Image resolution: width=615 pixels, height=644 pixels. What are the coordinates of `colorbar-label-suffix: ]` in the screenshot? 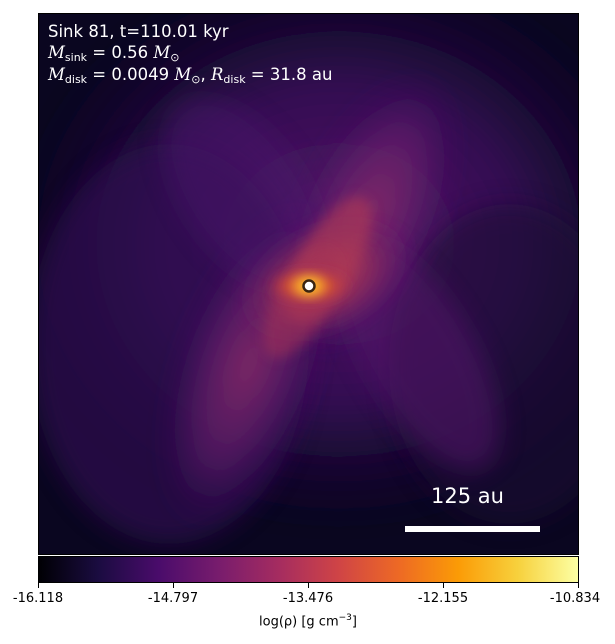 It's located at (354, 622).